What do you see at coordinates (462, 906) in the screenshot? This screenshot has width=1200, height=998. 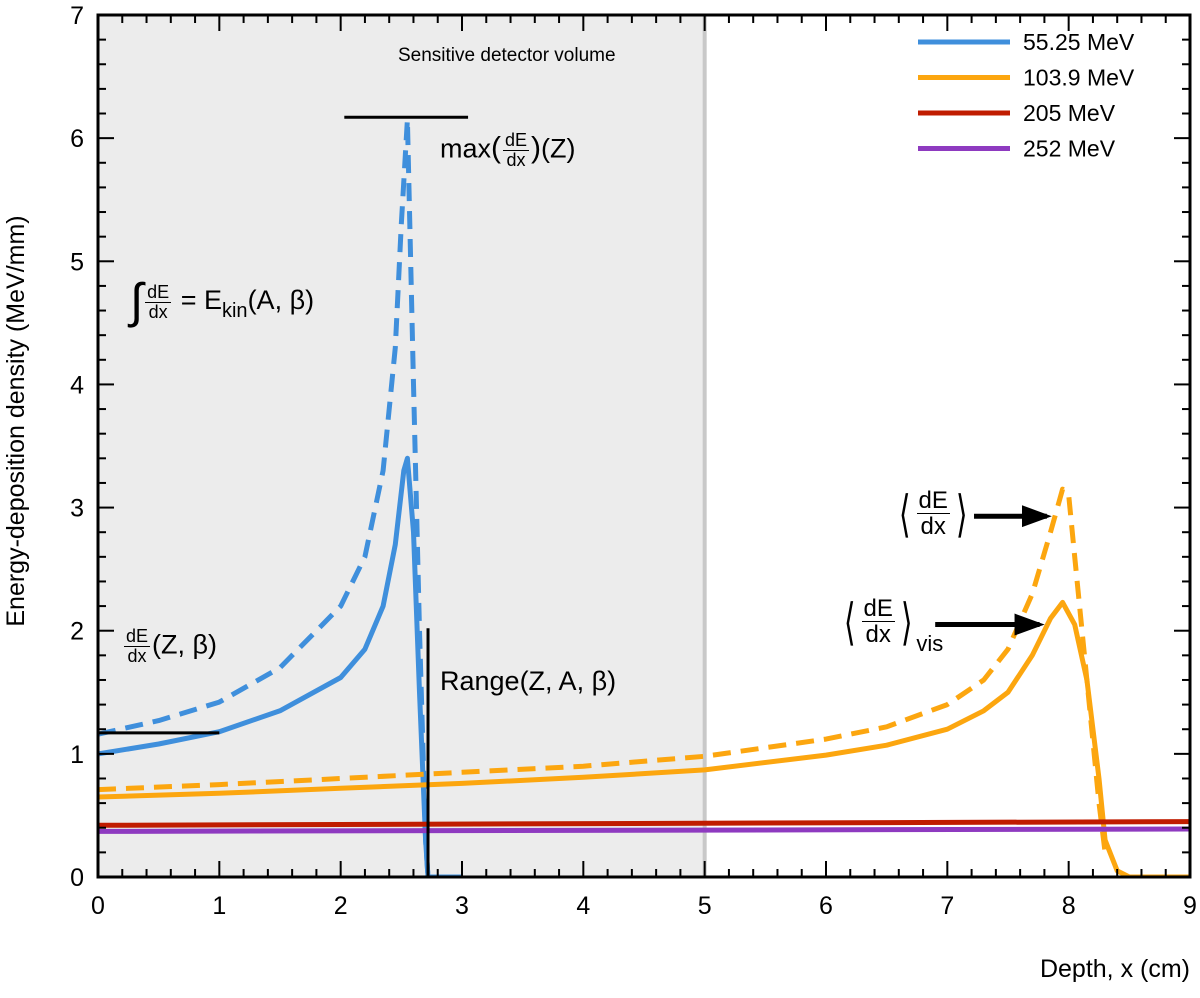 I see `x-tick-label: 3` at bounding box center [462, 906].